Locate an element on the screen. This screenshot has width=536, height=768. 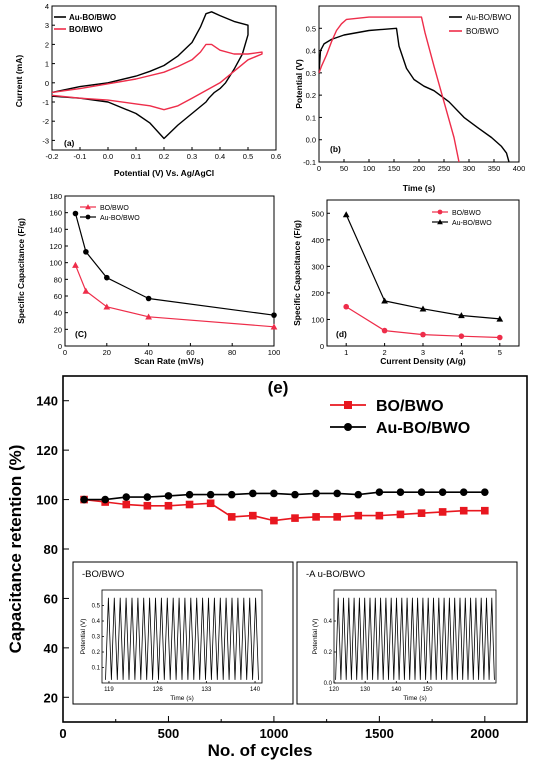
inset-title: -BO/BWO is located at coordinates (103, 574).